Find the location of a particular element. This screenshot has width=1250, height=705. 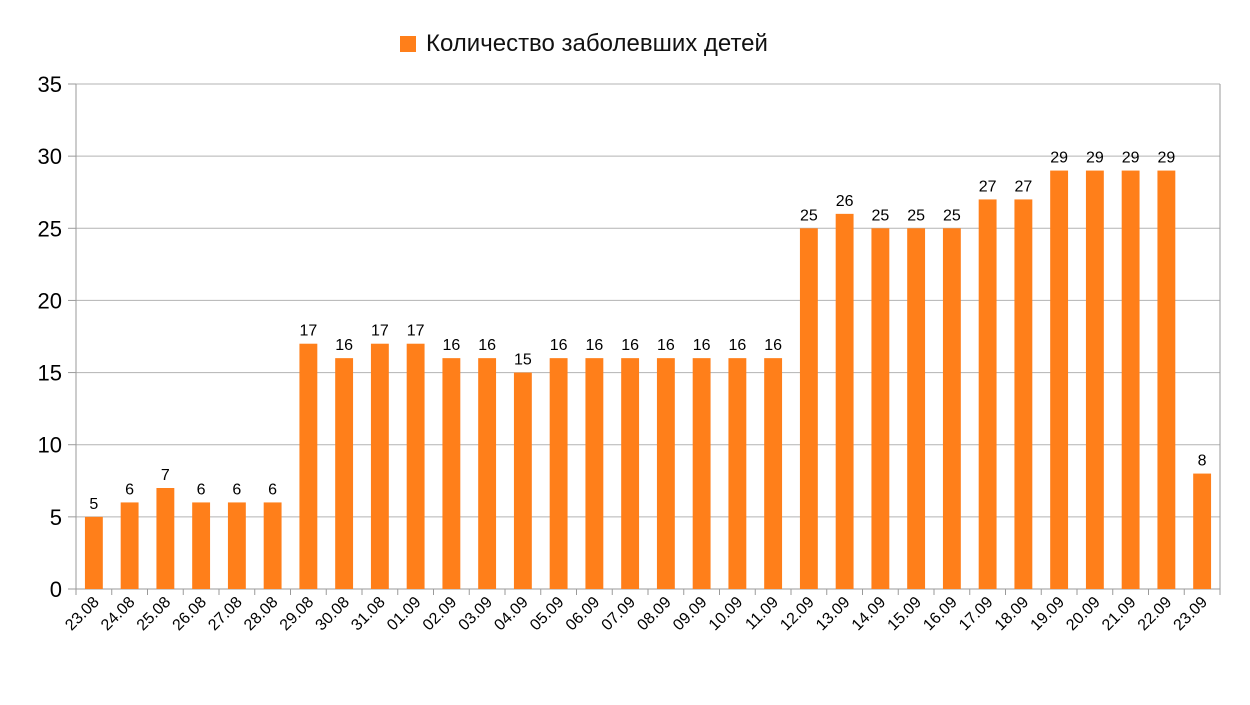

y-tick-label: 0 is located at coordinates (56, 589).